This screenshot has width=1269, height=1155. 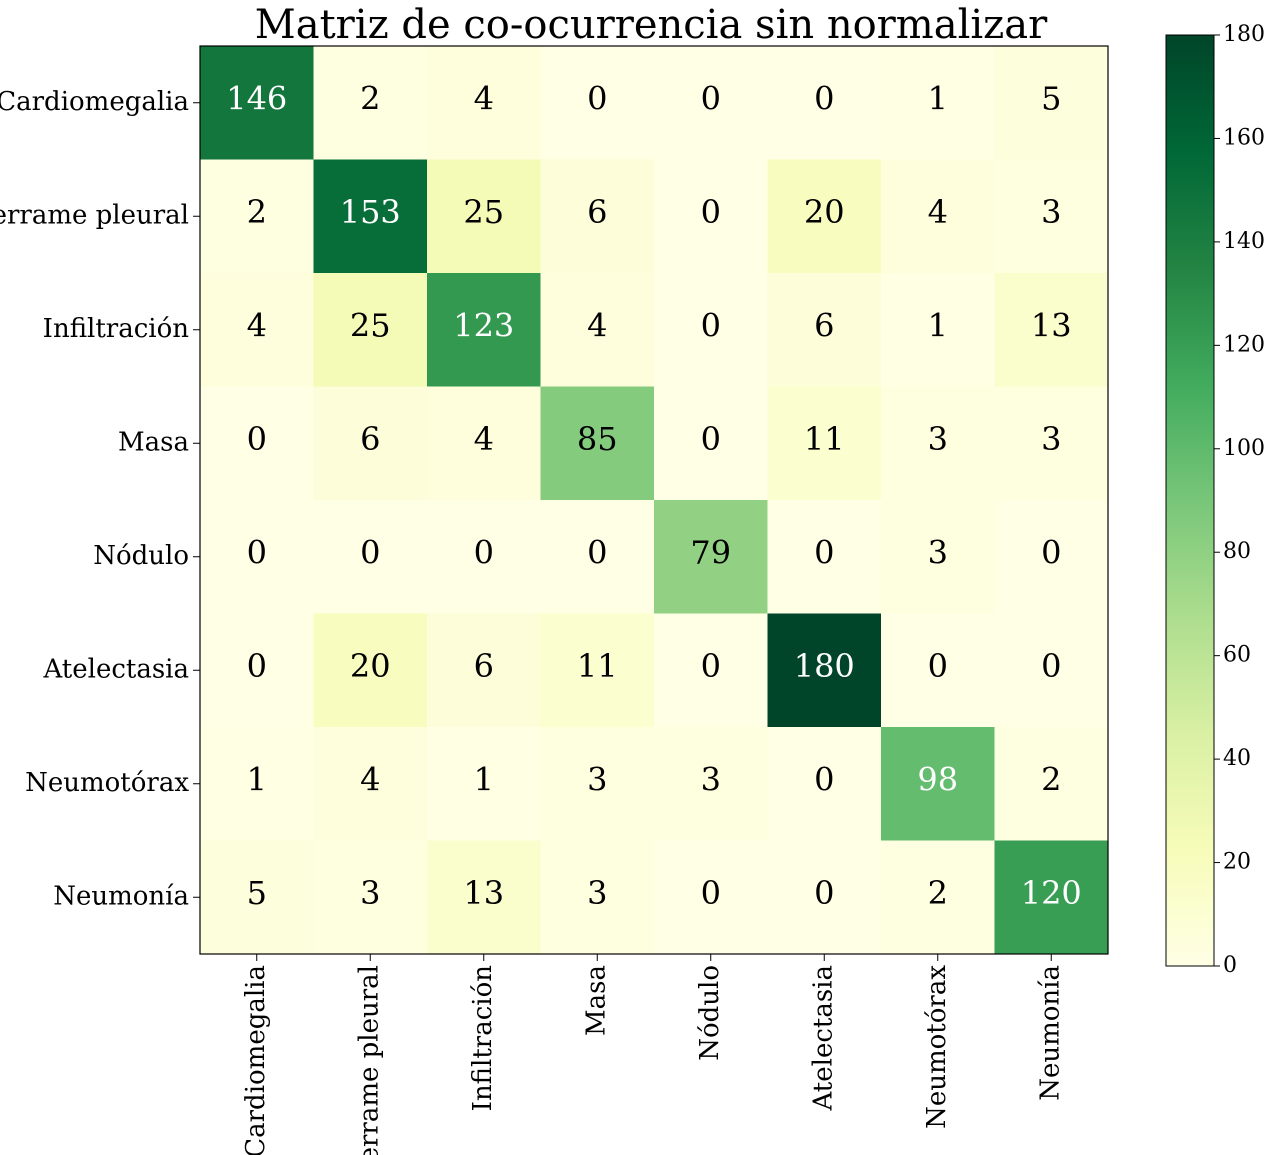 I want to click on y-tick-label: Nódulo, so click(x=141, y=556).